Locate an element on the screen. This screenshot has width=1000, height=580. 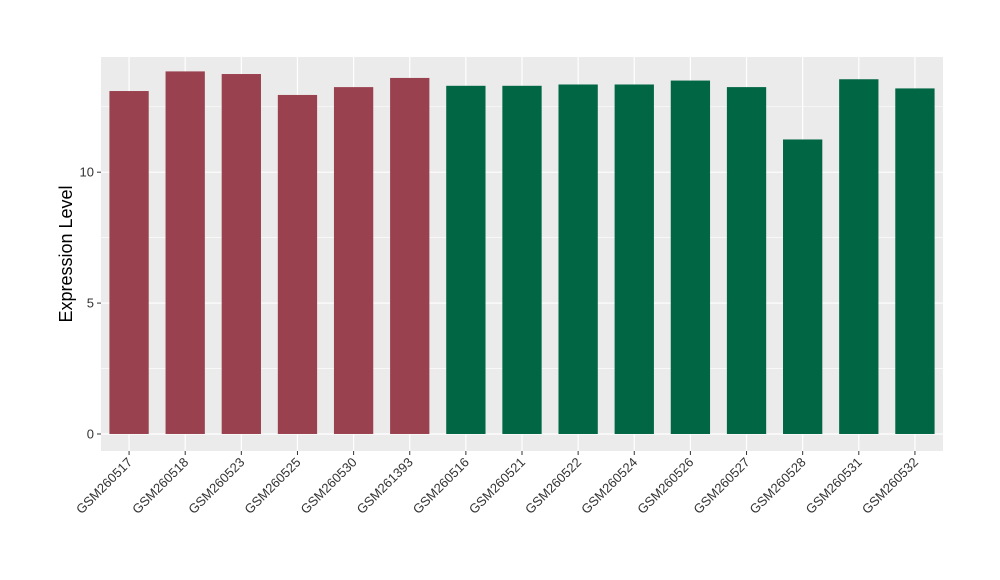
y-tick-label: 0 is located at coordinates (90, 433).